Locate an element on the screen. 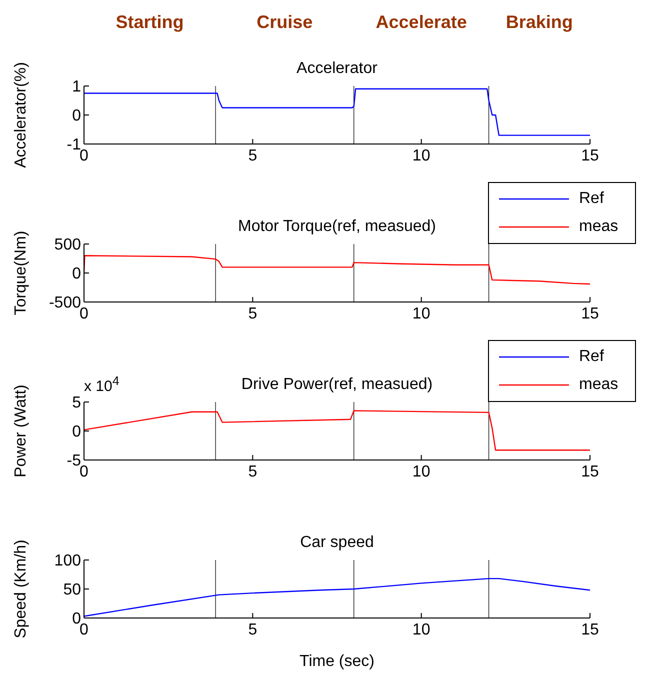  text: Cruise is located at coordinates (285, 22).